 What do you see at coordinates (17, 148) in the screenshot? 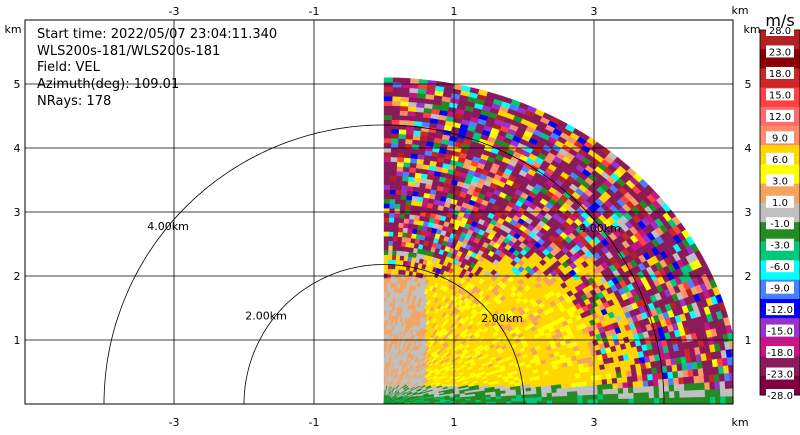
I see `y-tick-label-left: 4` at bounding box center [17, 148].